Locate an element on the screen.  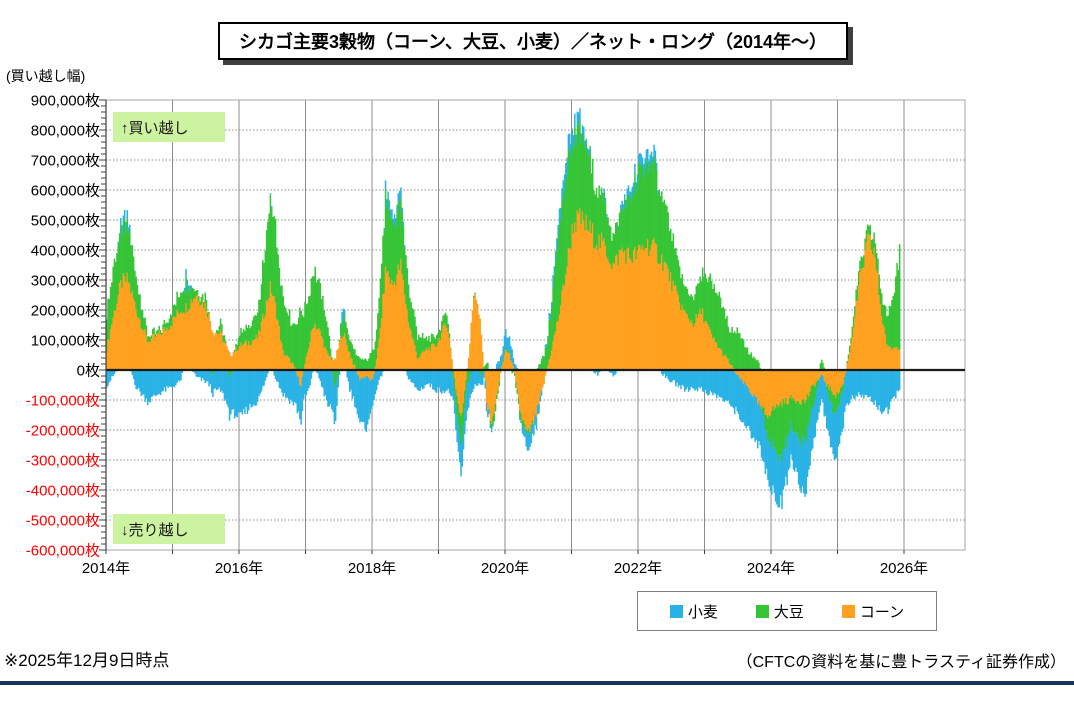
y-axis-label: 100,000枚 is located at coordinates (65, 341).